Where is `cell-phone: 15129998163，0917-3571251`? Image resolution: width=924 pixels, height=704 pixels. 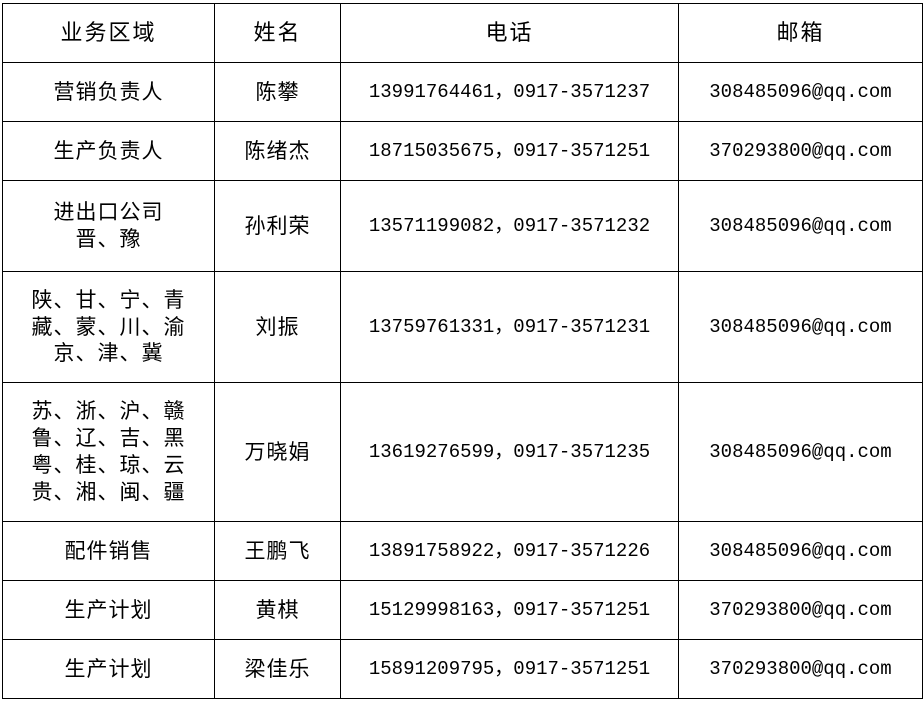
cell-phone: 15129998163，0917-3571251 is located at coordinates (509, 610).